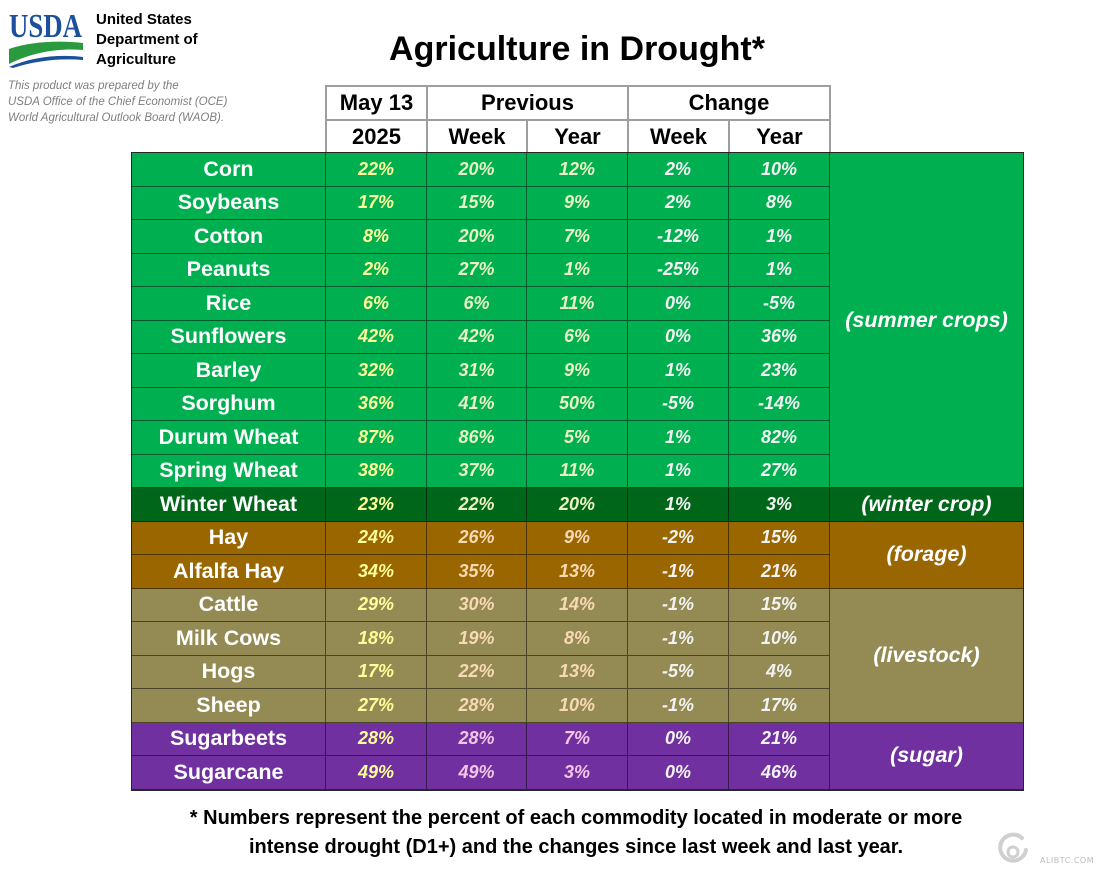 This screenshot has height=870, width=1106. Describe the element at coordinates (376, 404) in the screenshot. I see `cell-sorghum-may-13-2025: 36%` at that location.